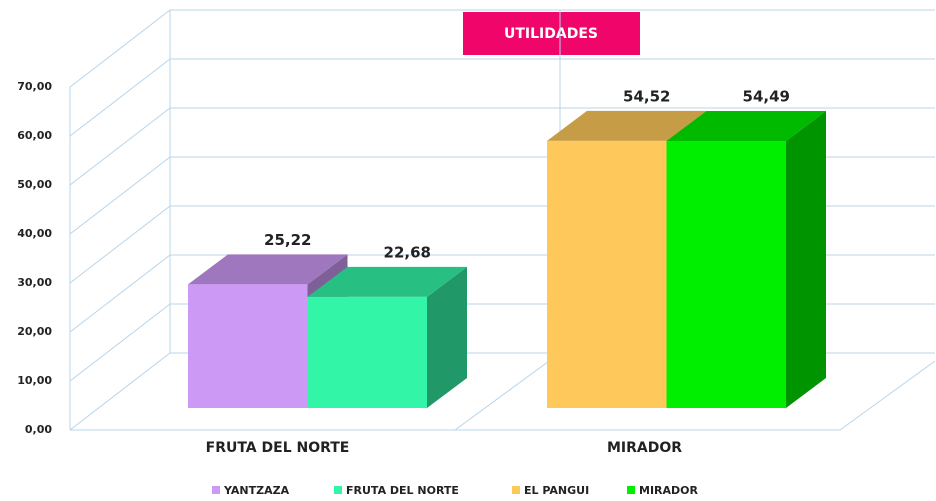  What do you see at coordinates (287, 240) in the screenshot?
I see `data-label: 25,22` at bounding box center [287, 240].